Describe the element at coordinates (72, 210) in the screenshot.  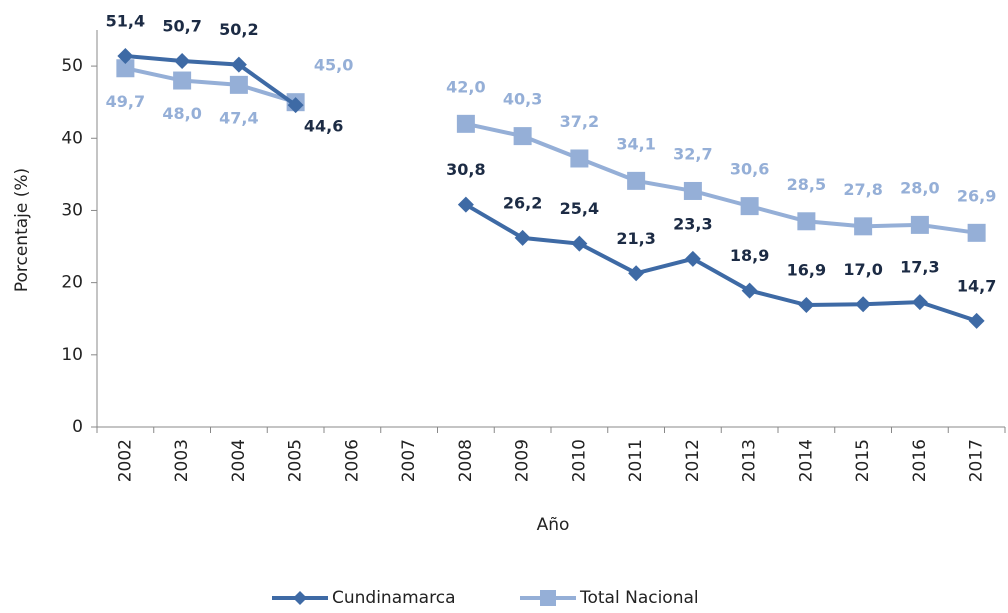
I see `y-tick-label: 30` at that location.